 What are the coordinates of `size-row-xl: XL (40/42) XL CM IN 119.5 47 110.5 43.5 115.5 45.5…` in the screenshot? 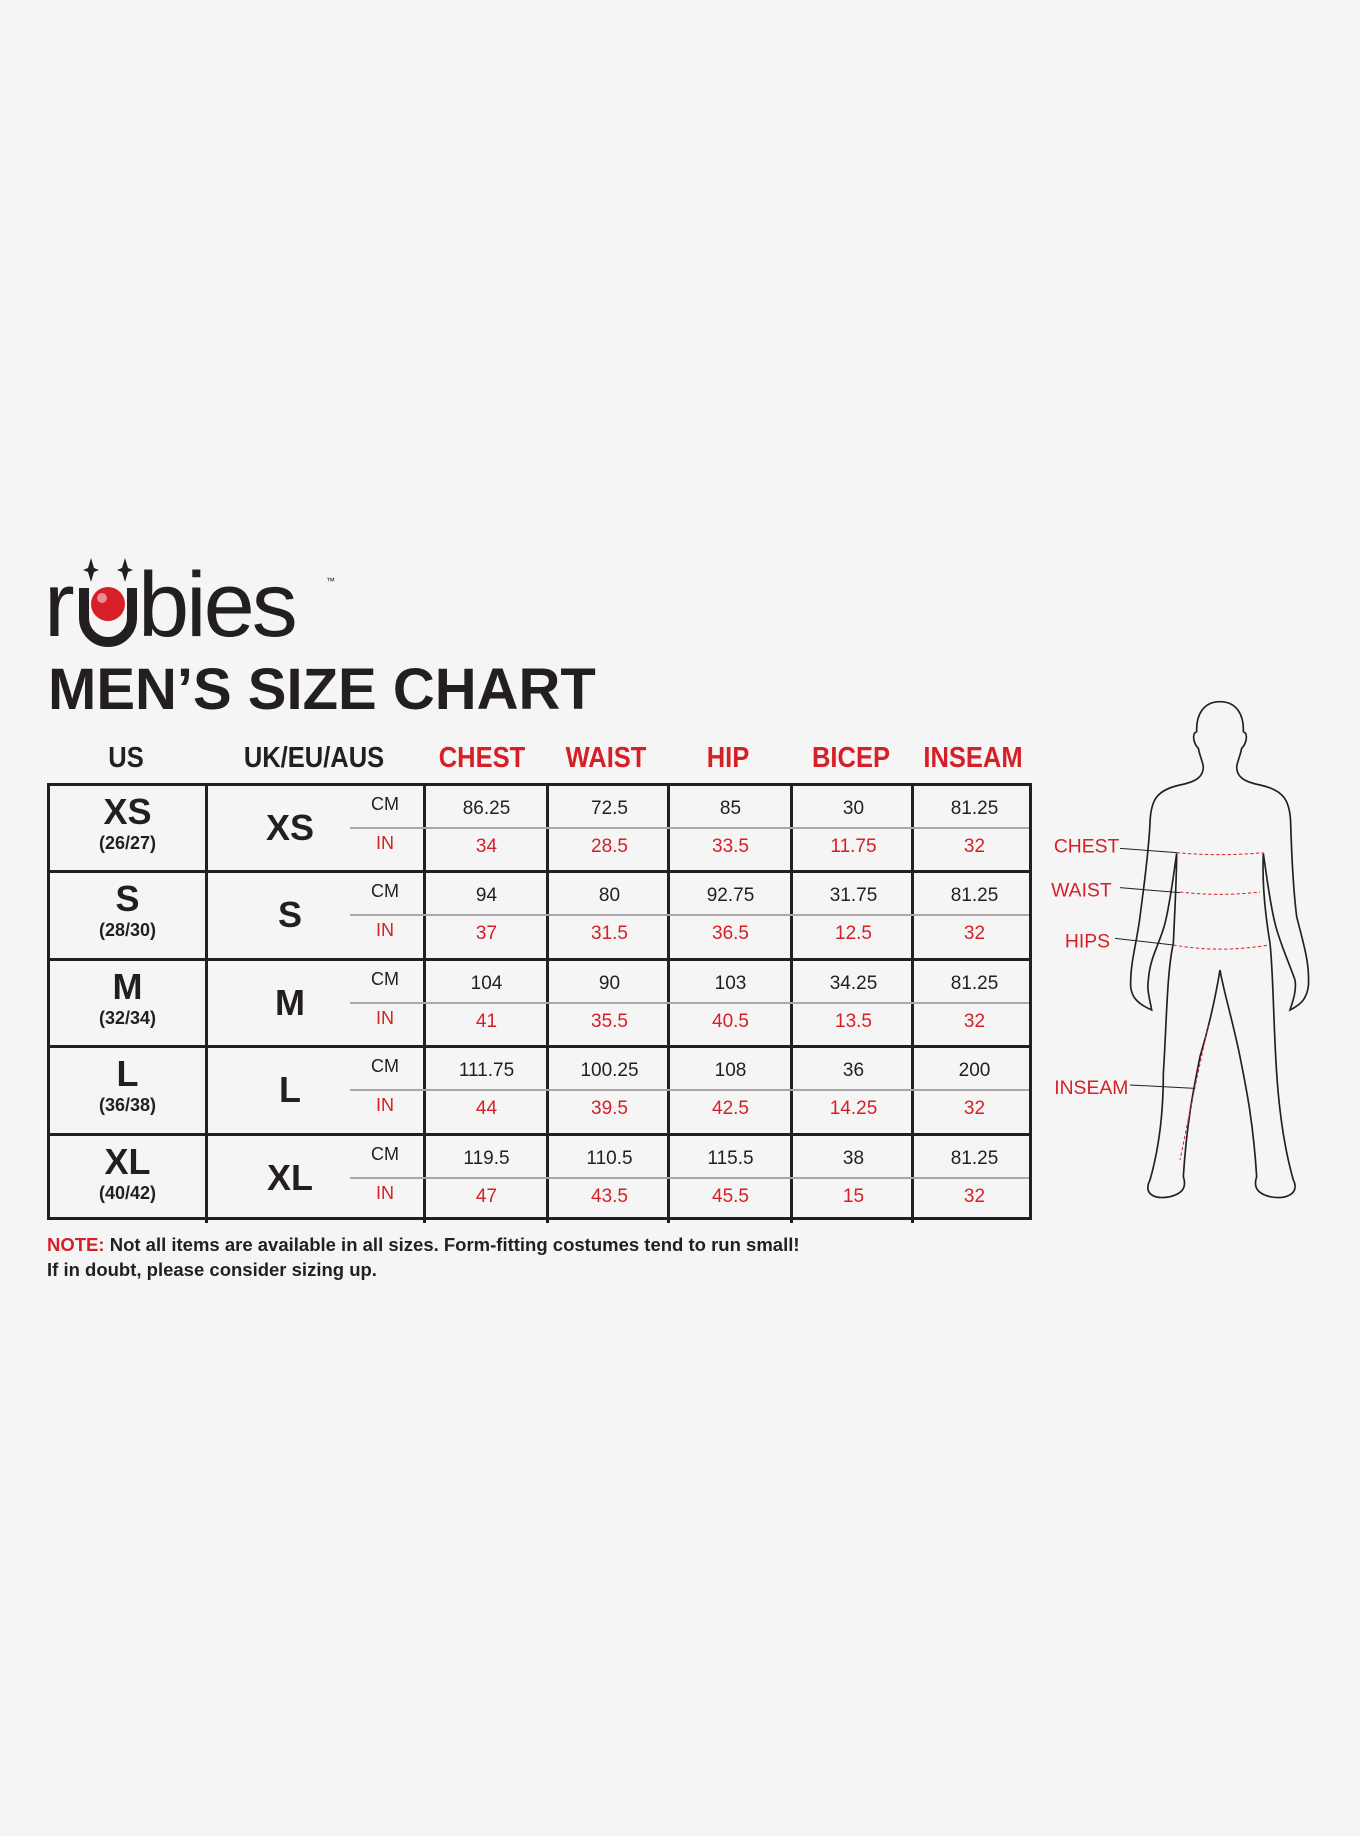 It's located at (539, 1179).